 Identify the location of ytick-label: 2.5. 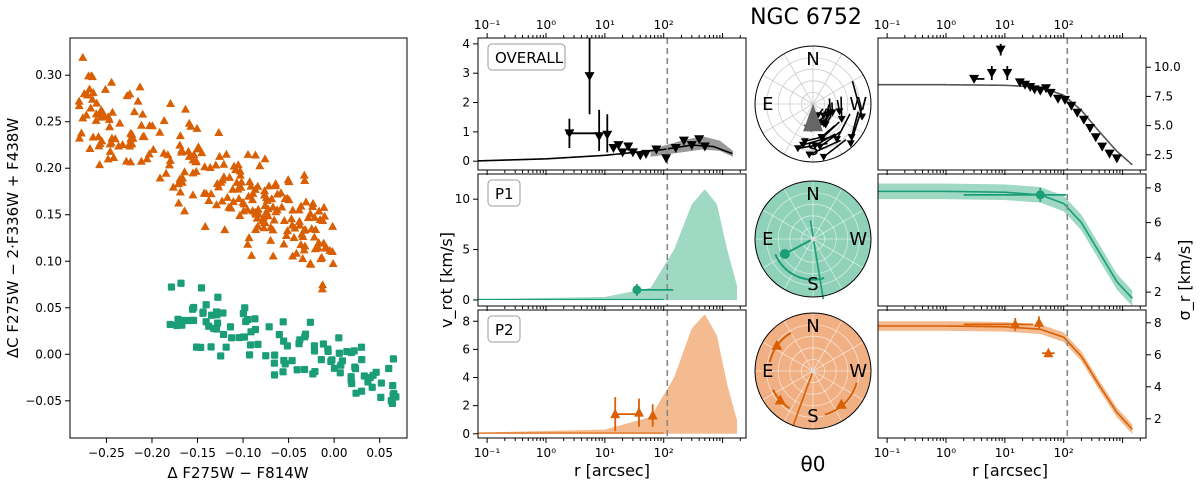
(1163, 155).